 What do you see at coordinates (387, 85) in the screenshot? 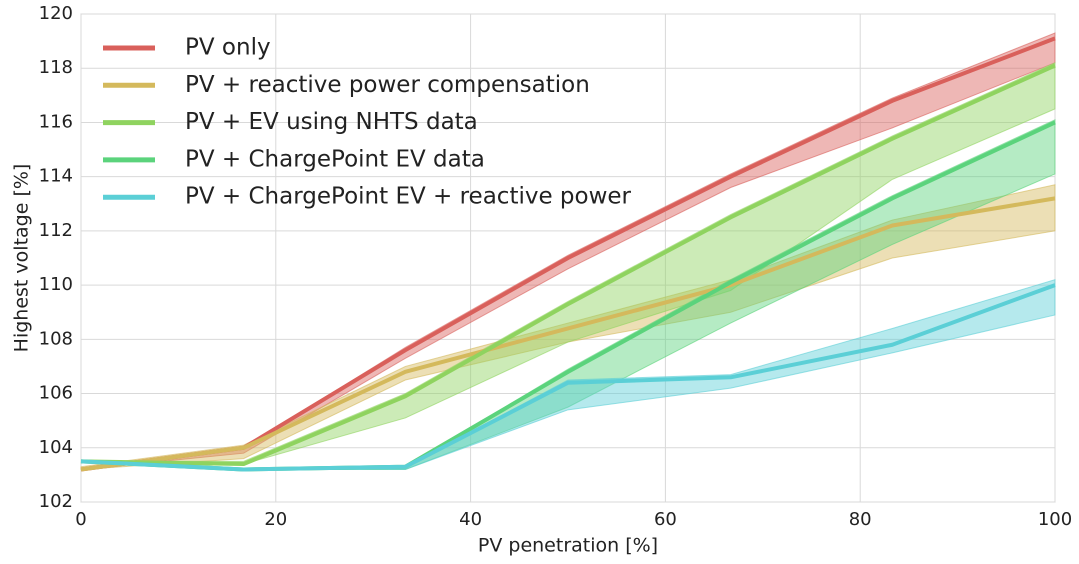
I see `legend-label: PV + reactive power compensation` at bounding box center [387, 85].